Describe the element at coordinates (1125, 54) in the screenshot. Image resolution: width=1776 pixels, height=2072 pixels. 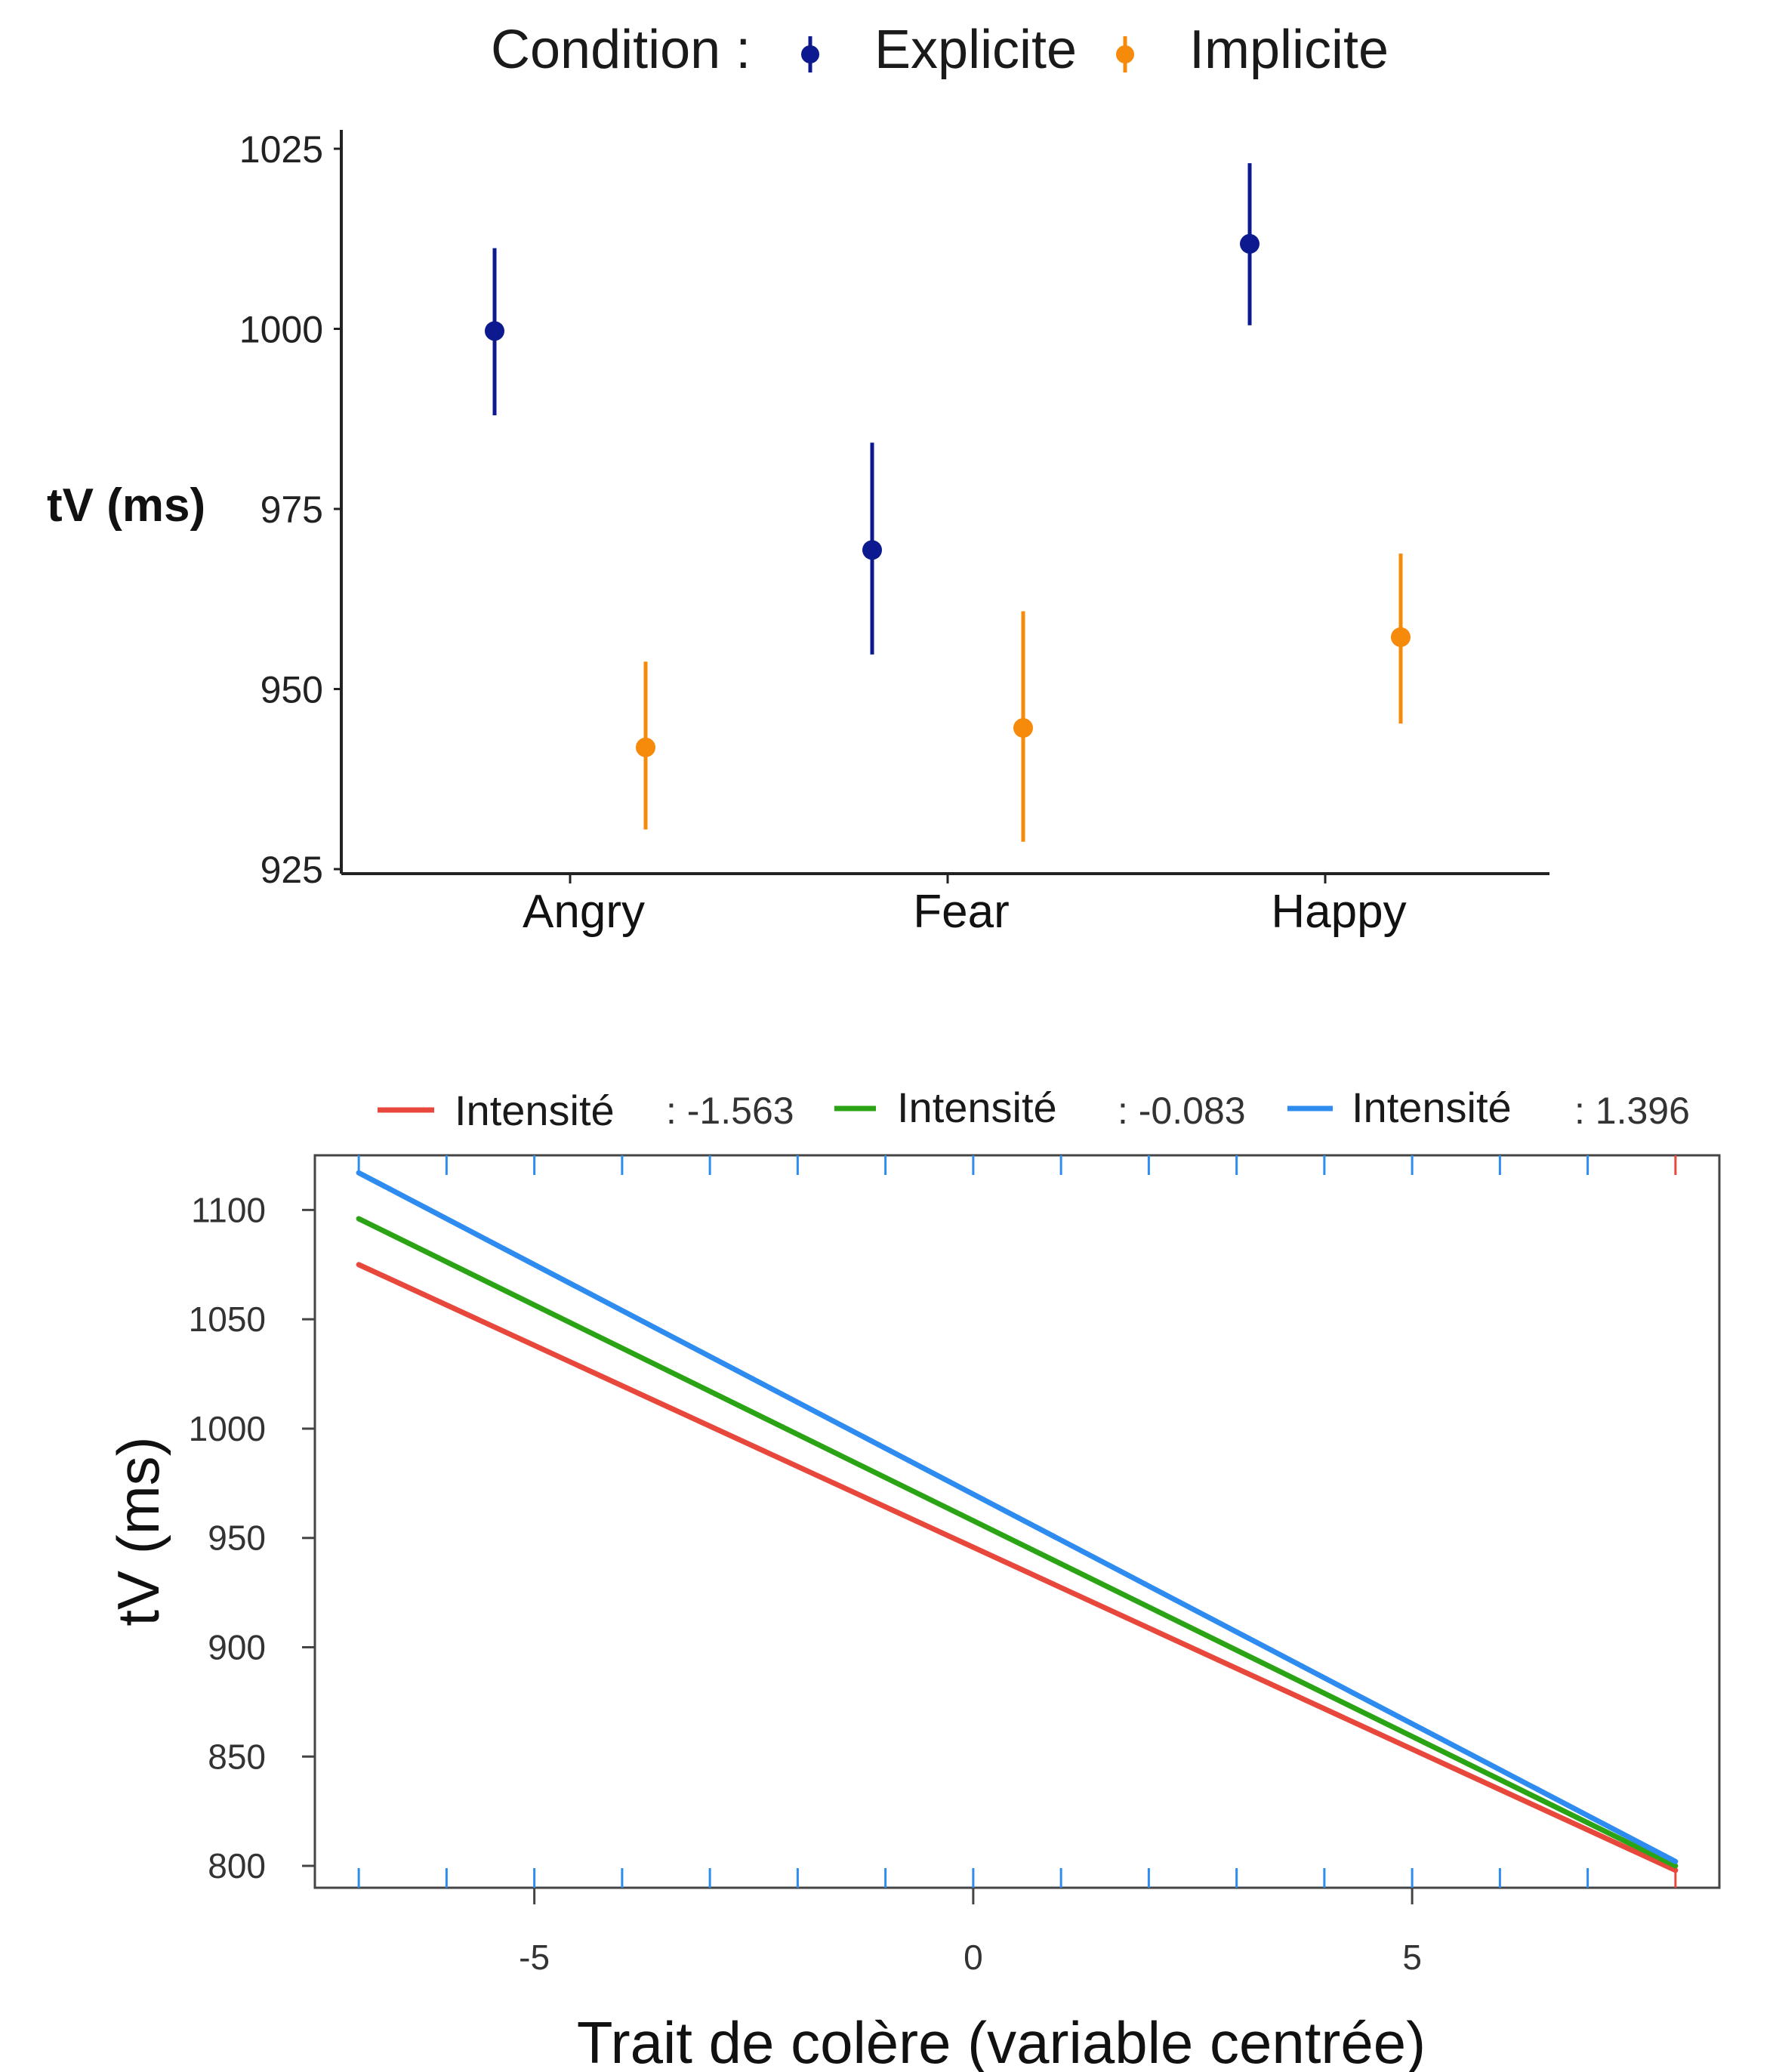
I see `legend-marker-implicite` at that location.